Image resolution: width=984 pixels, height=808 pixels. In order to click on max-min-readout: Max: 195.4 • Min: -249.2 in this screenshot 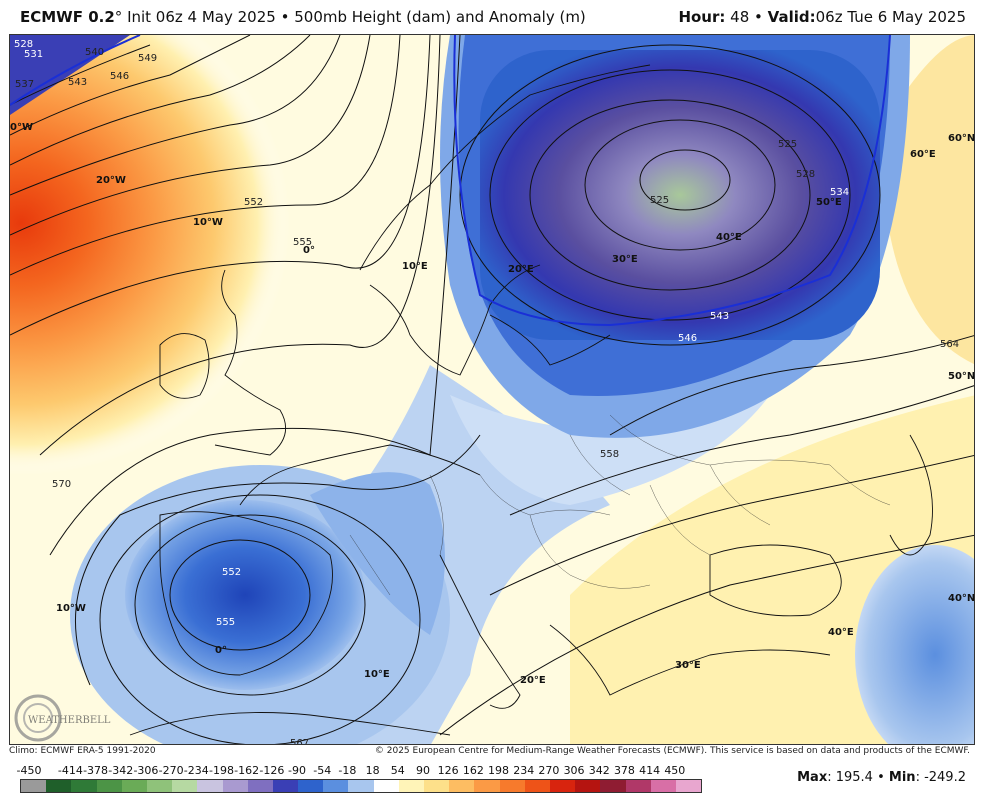, I will do `click(881, 777)`.